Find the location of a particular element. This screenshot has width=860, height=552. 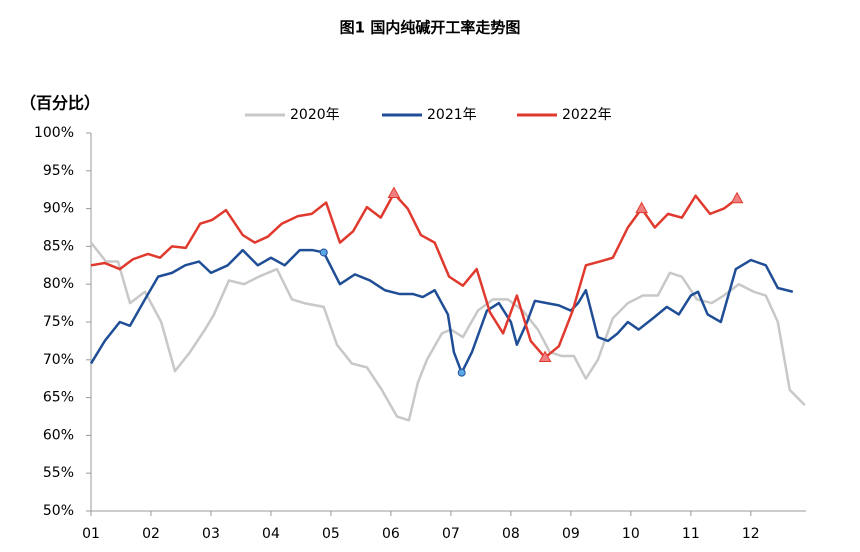

chart-title: 图1 国内纯碱开工率走势图 is located at coordinates (430, 28).